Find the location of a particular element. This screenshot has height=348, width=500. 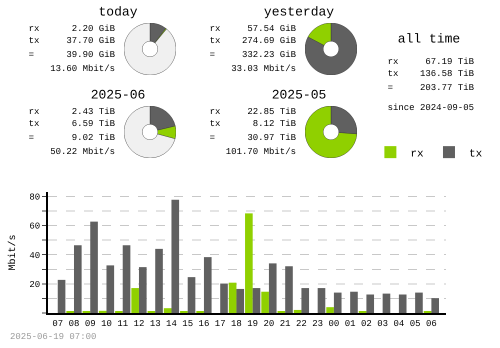

y-axis-title: Mbit/s is located at coordinates (12, 252).